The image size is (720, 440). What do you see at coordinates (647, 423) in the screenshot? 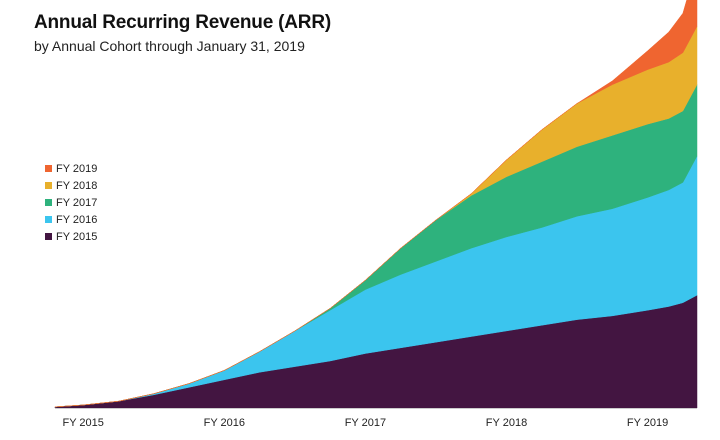
I see `x-tick-label: FY 2019` at bounding box center [647, 423].